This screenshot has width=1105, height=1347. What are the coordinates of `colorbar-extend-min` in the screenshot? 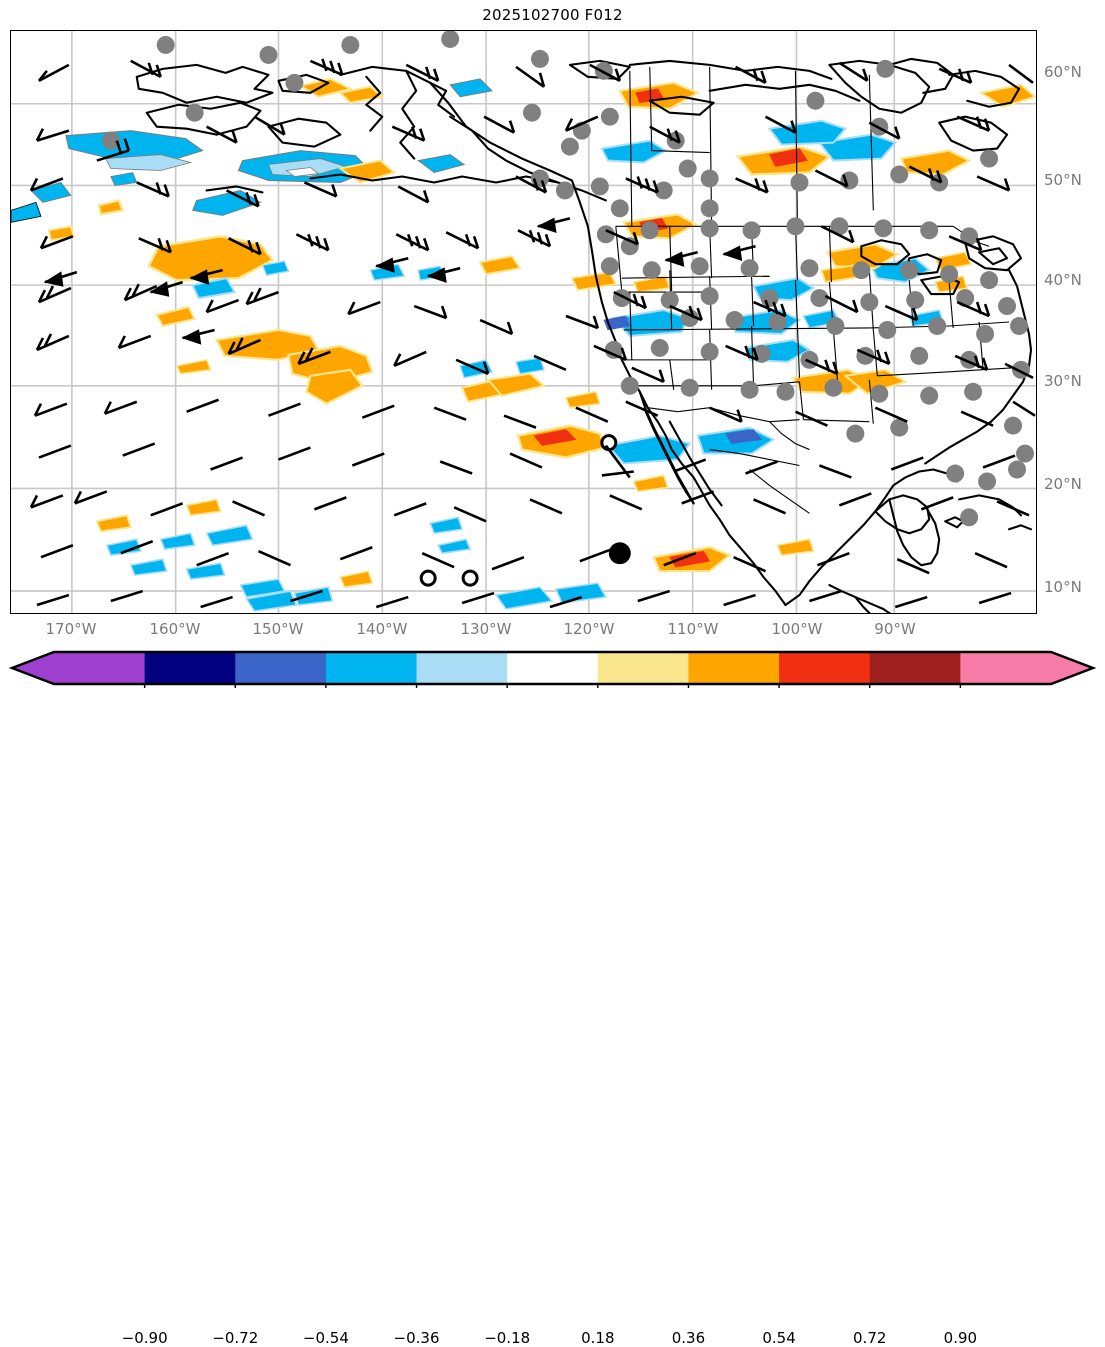 It's located at (33, 668).